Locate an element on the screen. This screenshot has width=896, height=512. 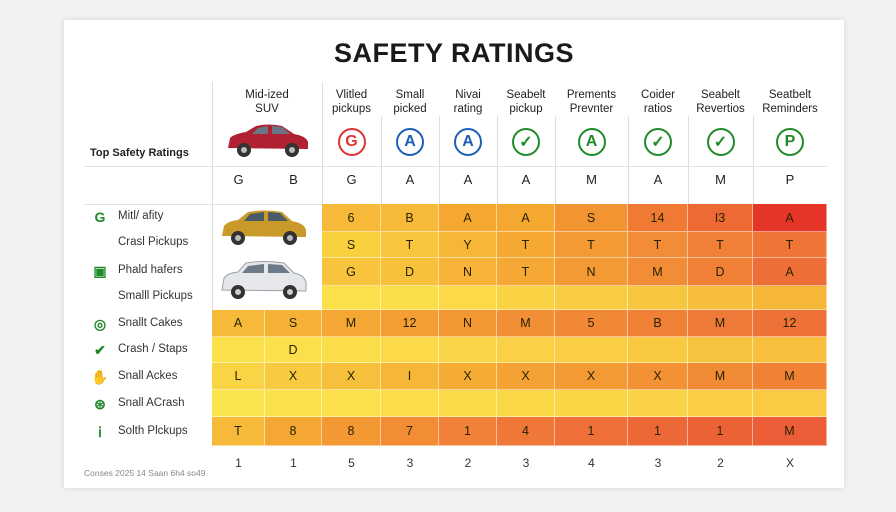
row-label: Solth Plckups is located at coordinates (153, 431).